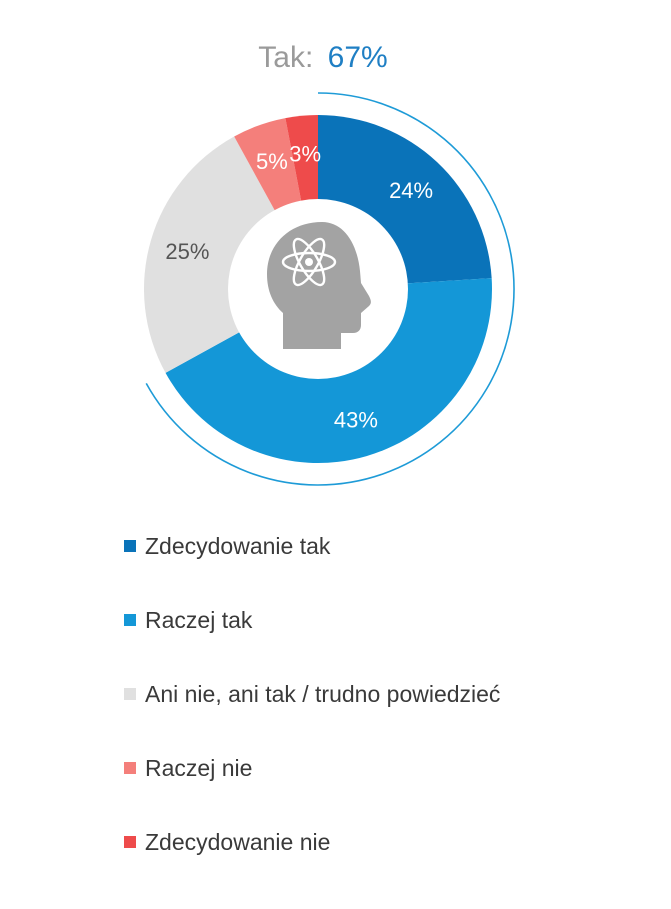  I want to click on legend-item-zdecydowanie-nie: Zdecydowanie nie, so click(312, 842).